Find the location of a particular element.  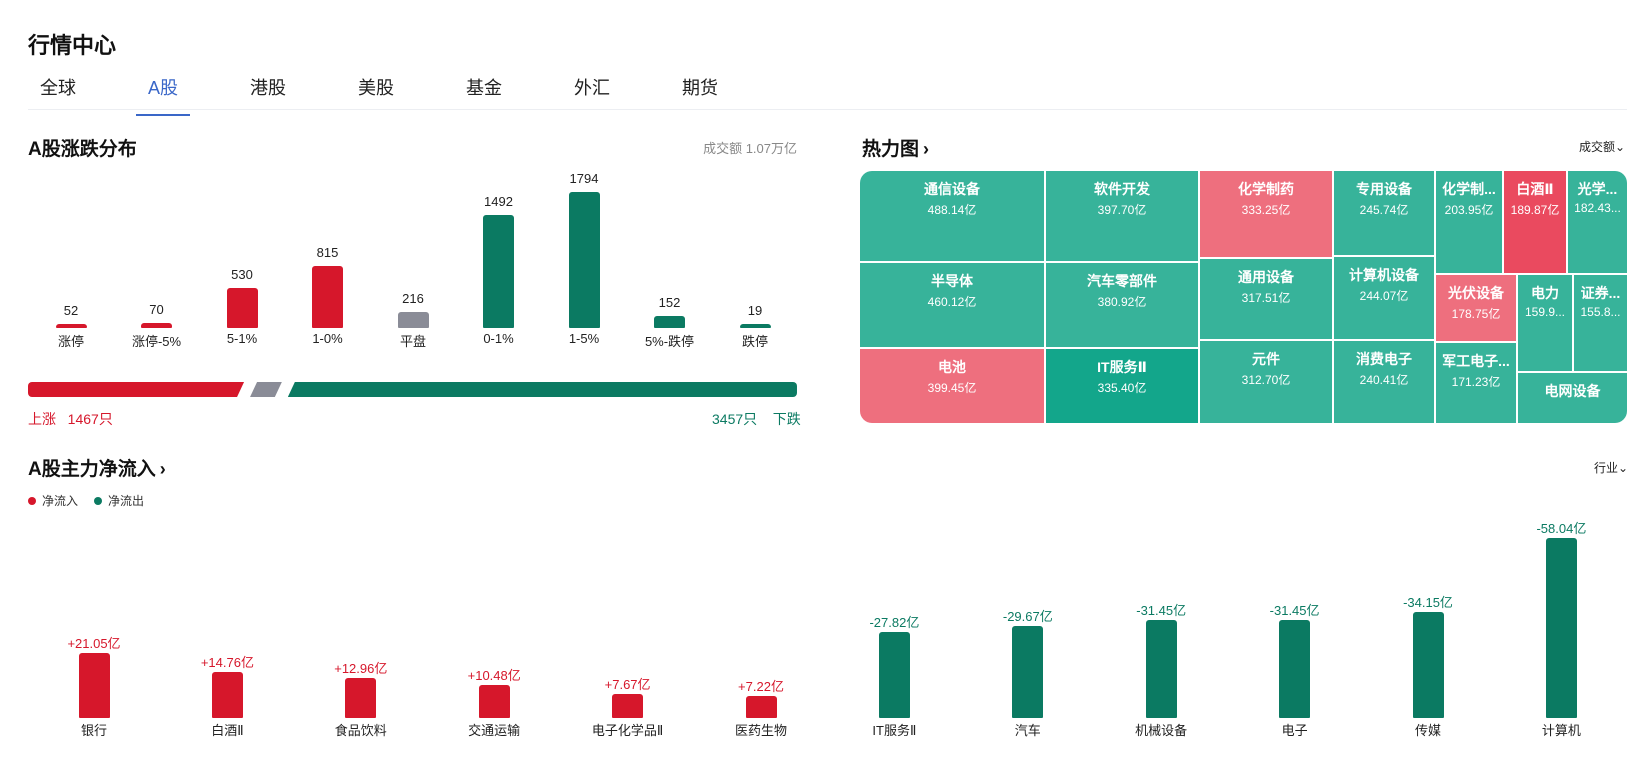

heatmap-cell: 电池 399.45亿 is located at coordinates (952, 386).